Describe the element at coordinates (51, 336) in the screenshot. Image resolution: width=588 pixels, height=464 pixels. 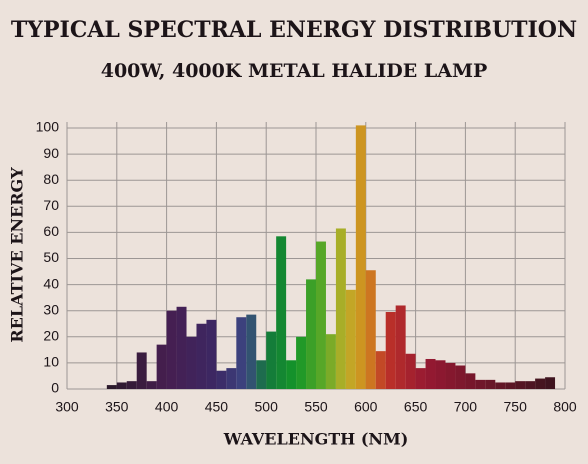
I see `y-tick-label: 20` at that location.